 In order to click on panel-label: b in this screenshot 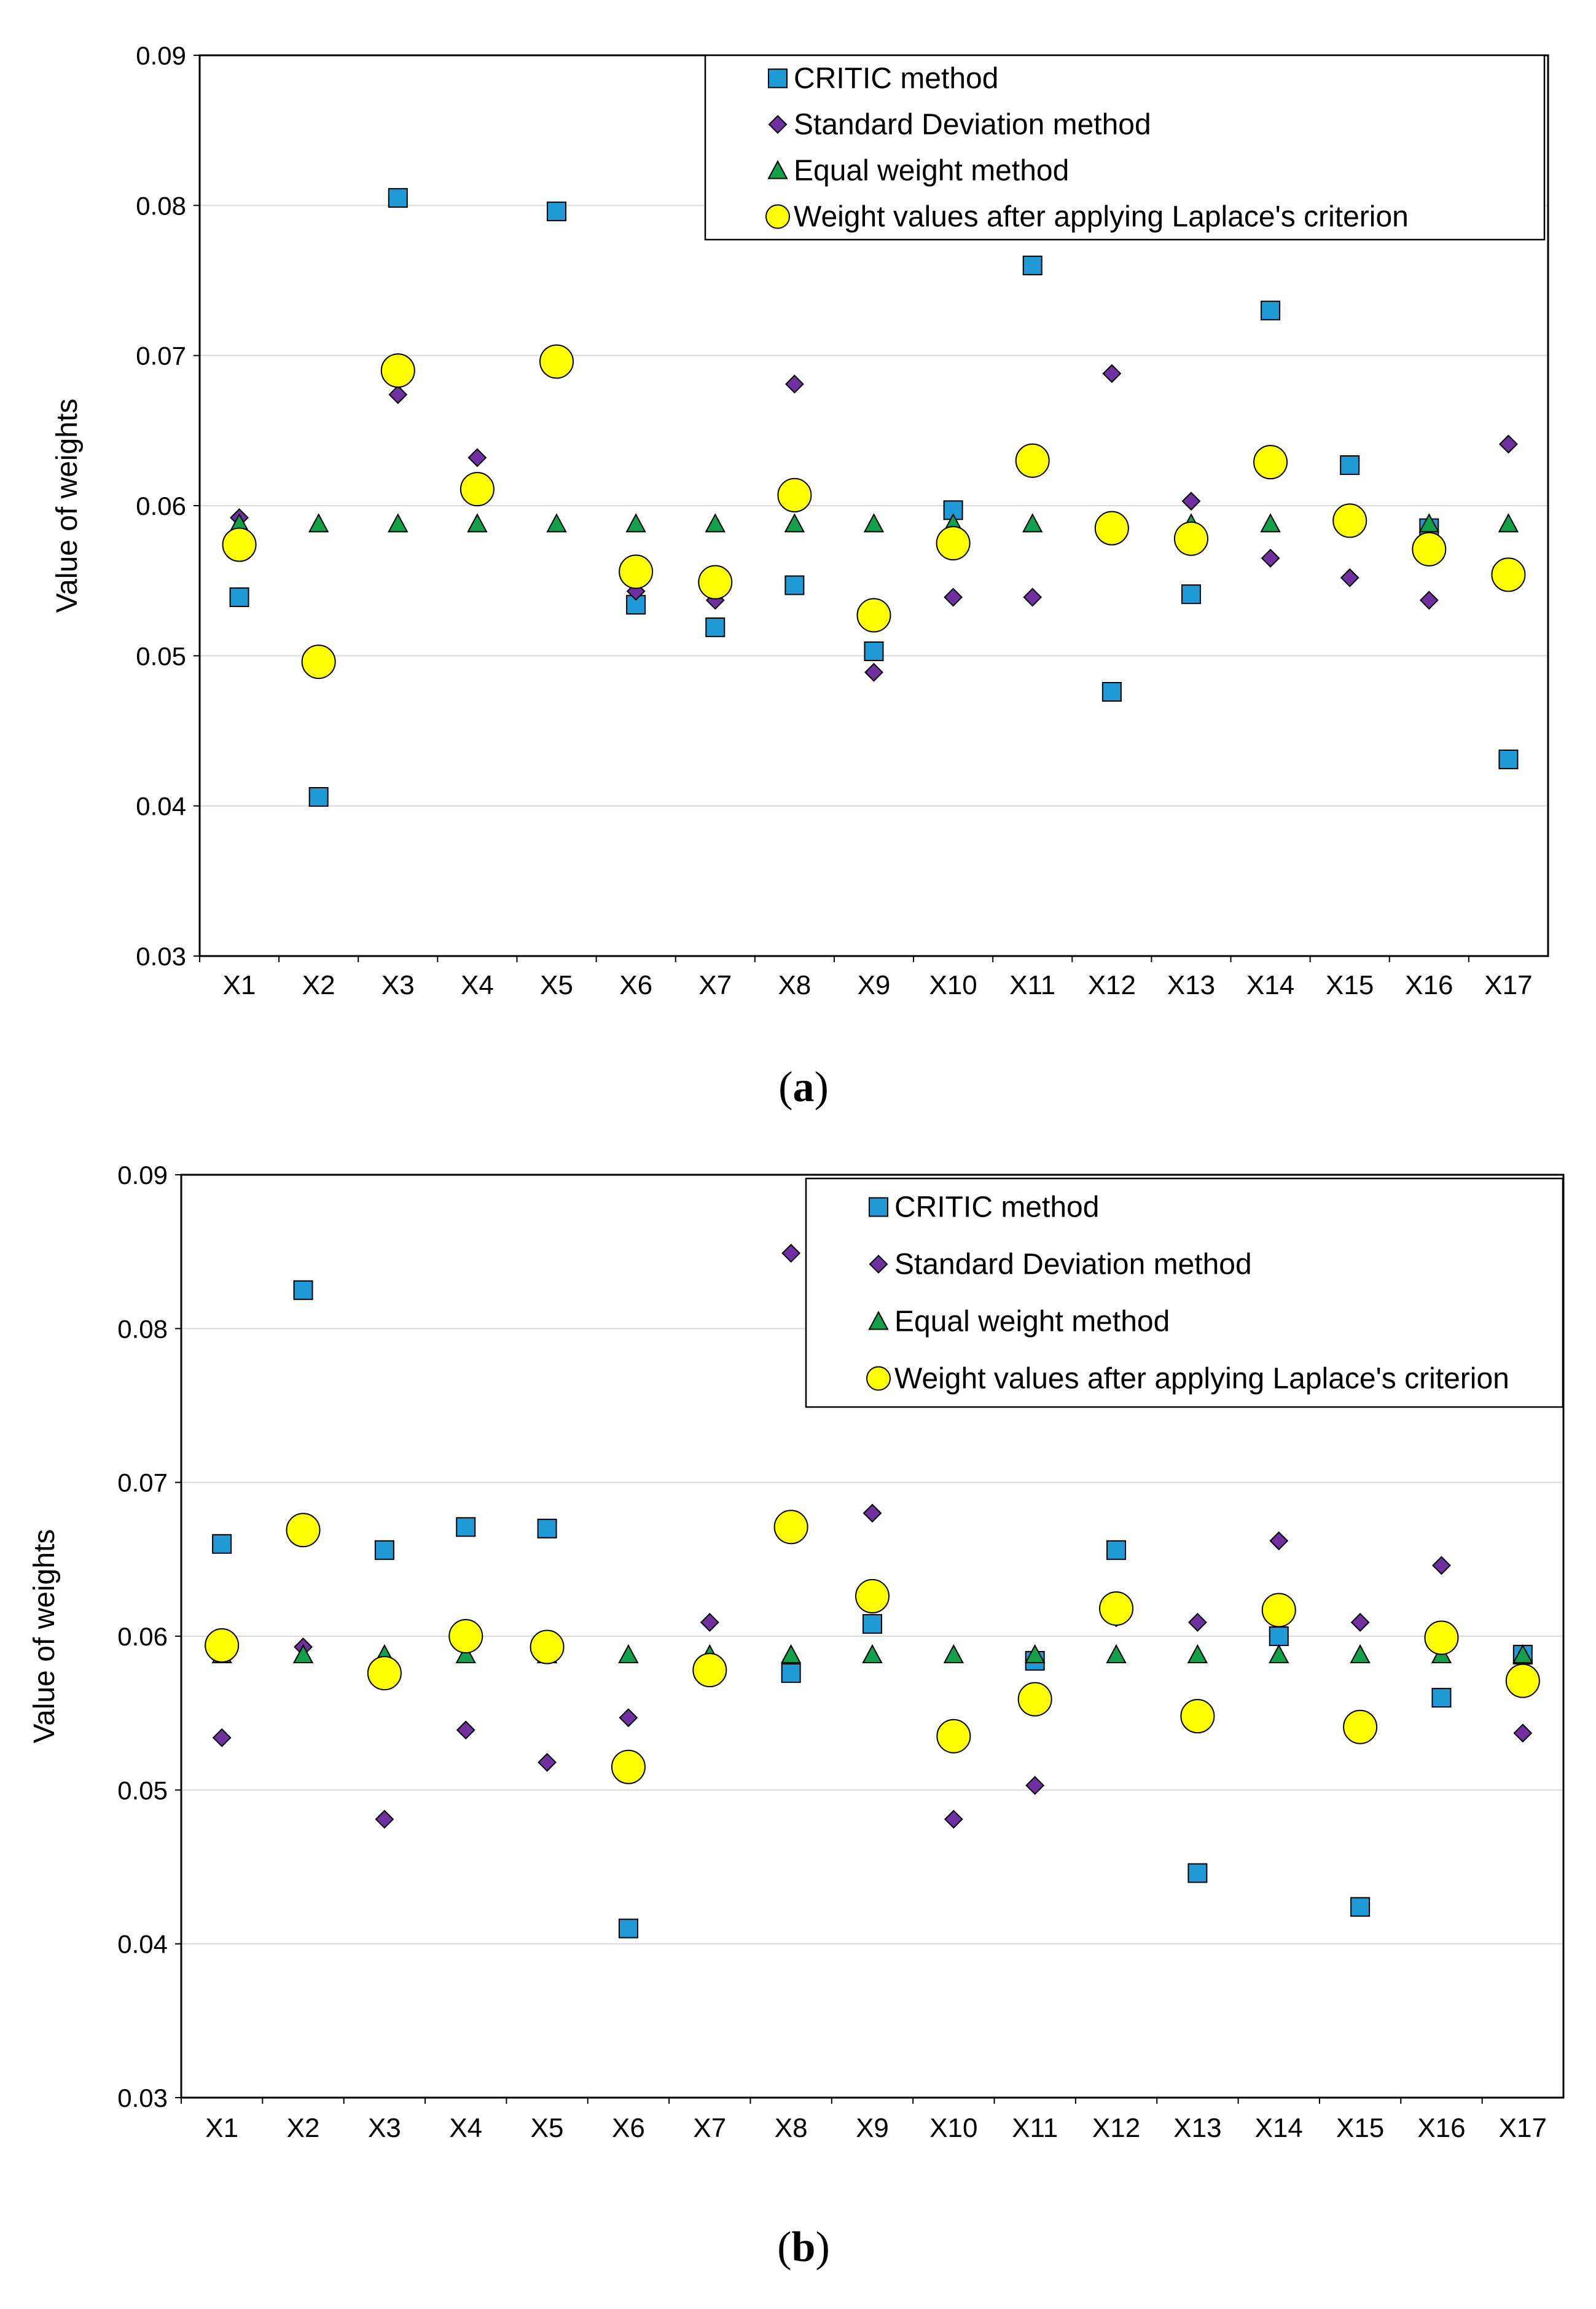, I will do `click(804, 2248)`.